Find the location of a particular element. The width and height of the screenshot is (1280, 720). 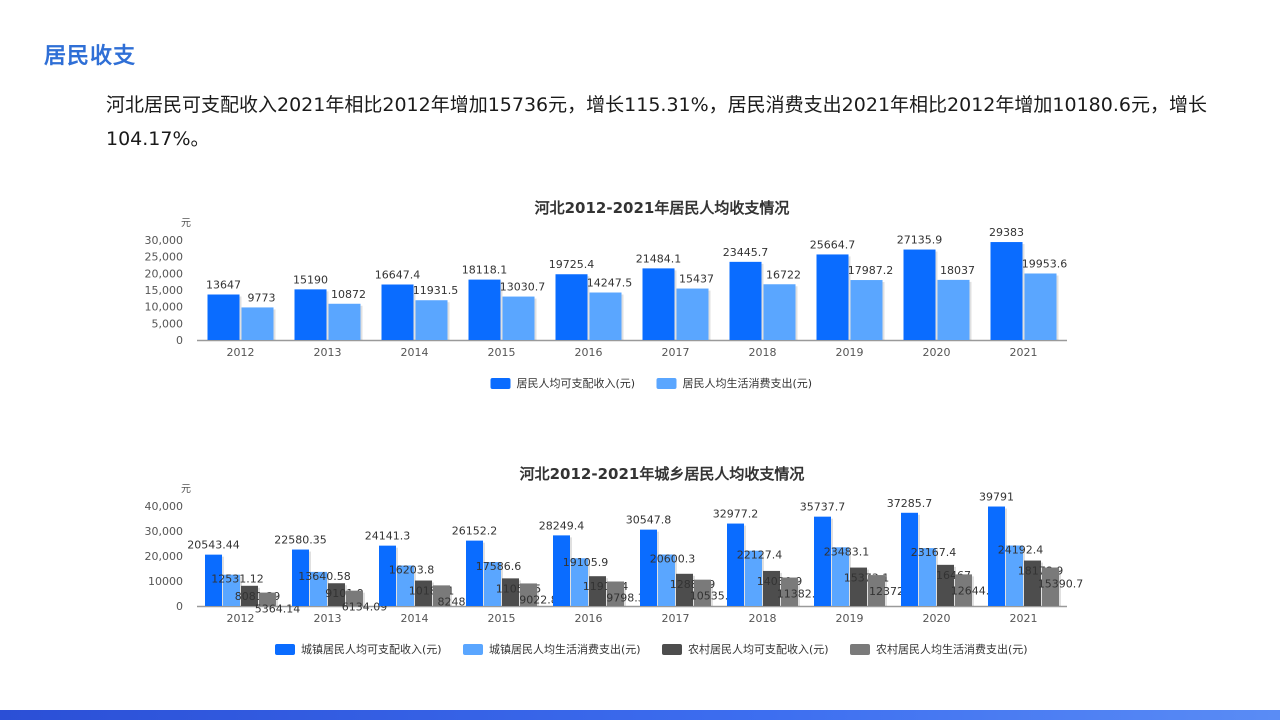

chart2-data-label: 16203.8 is located at coordinates (412, 569).